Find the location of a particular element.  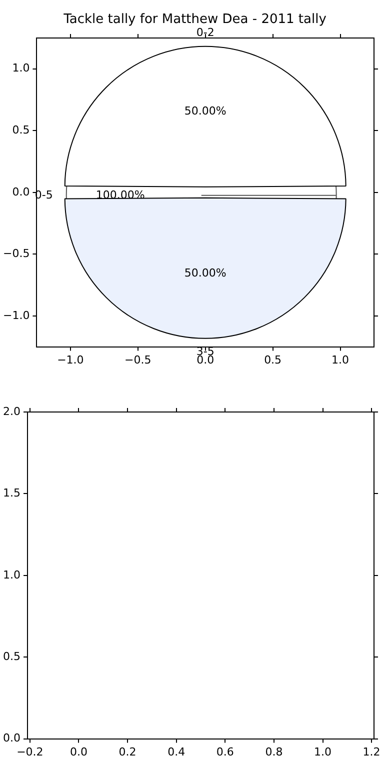

x-tick-label: 0.5 is located at coordinates (273, 359).